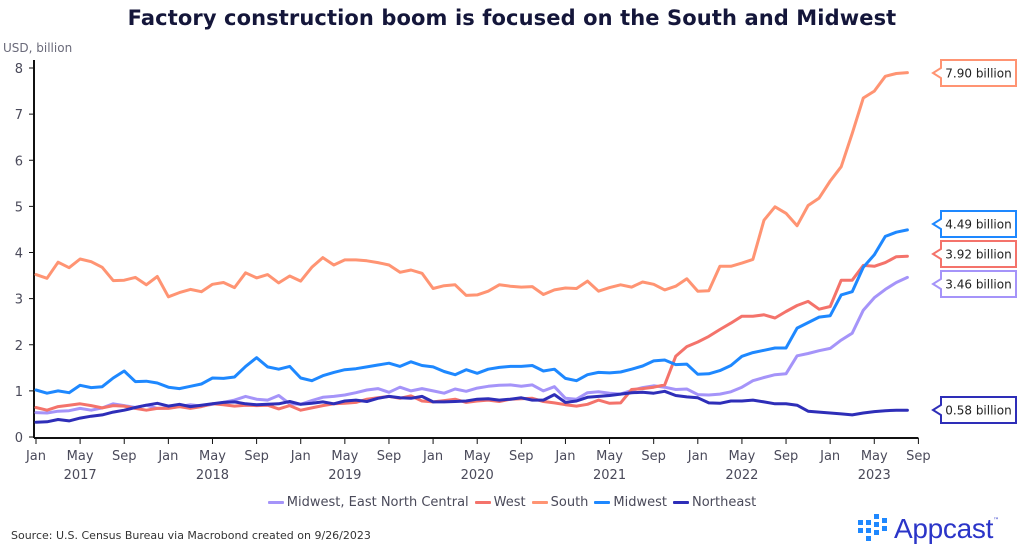 The height and width of the screenshot is (556, 1024). What do you see at coordinates (640, 502) in the screenshot?
I see `legend-label: Midwest` at bounding box center [640, 502].